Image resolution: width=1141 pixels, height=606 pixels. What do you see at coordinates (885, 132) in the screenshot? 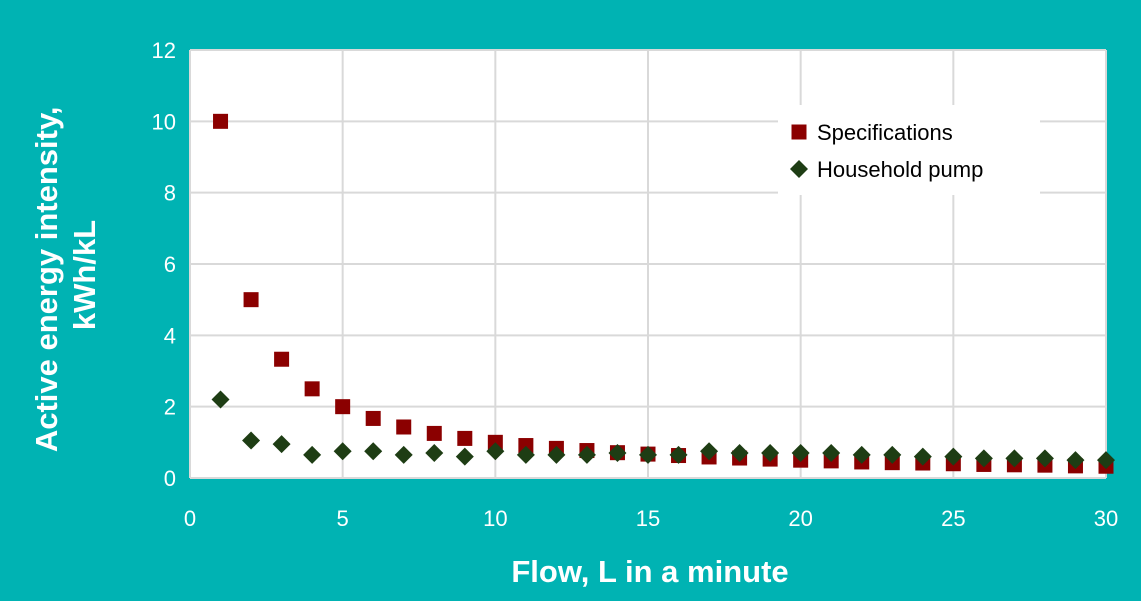
I see `legend-label: Specifications` at bounding box center [885, 132].